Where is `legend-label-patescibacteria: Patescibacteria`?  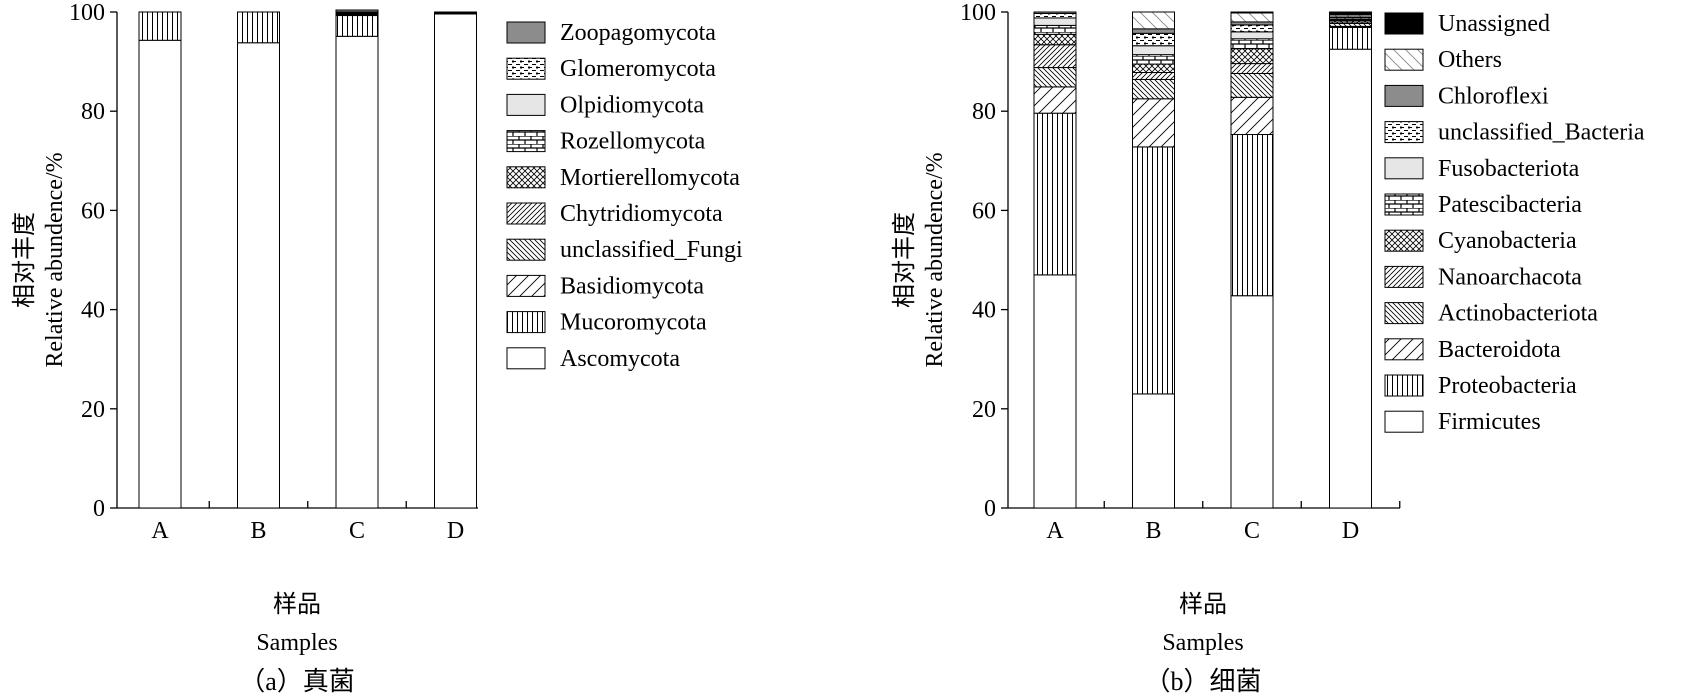 legend-label-patescibacteria: Patescibacteria is located at coordinates (1510, 205).